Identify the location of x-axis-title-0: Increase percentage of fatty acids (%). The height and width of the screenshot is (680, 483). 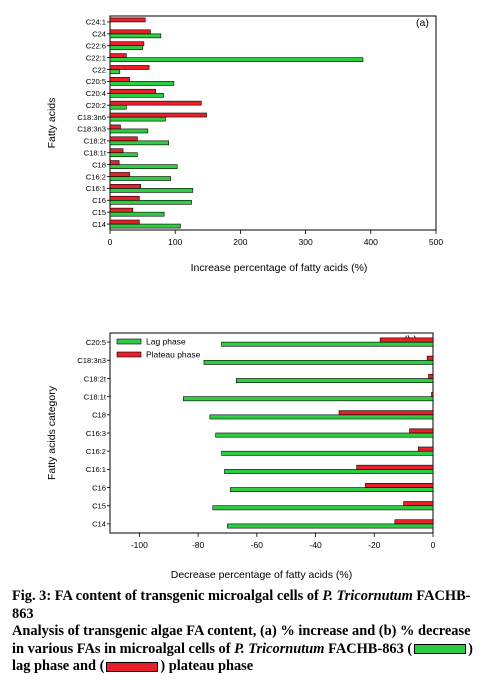
(279, 268).